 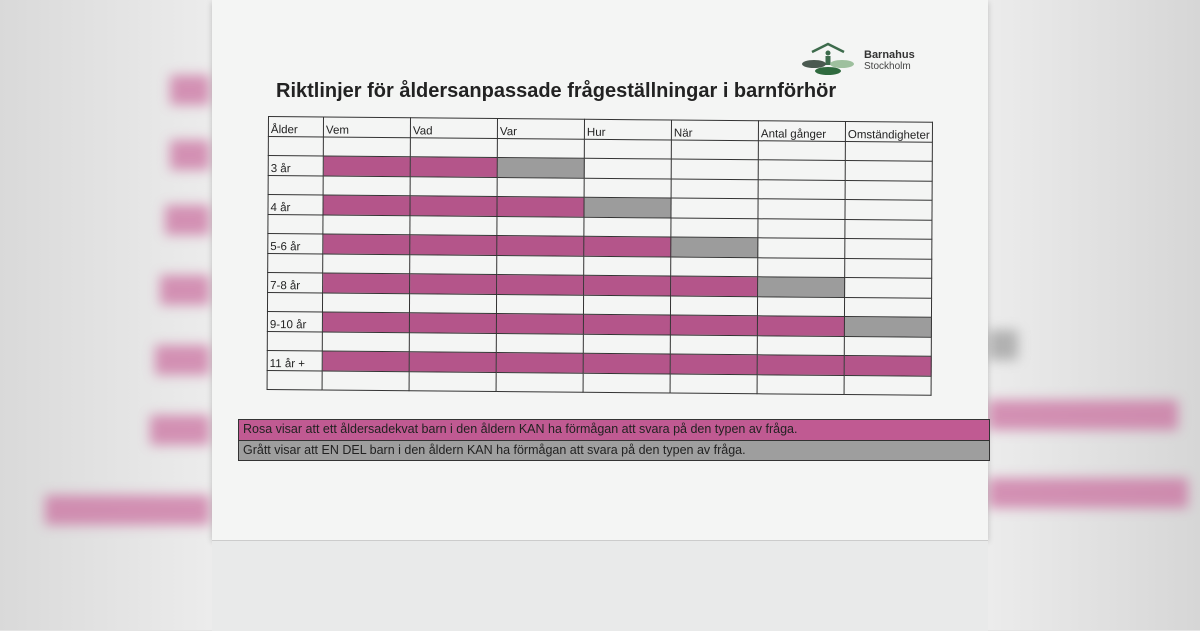 I want to click on column-header: Omständigheter, so click(x=889, y=131).